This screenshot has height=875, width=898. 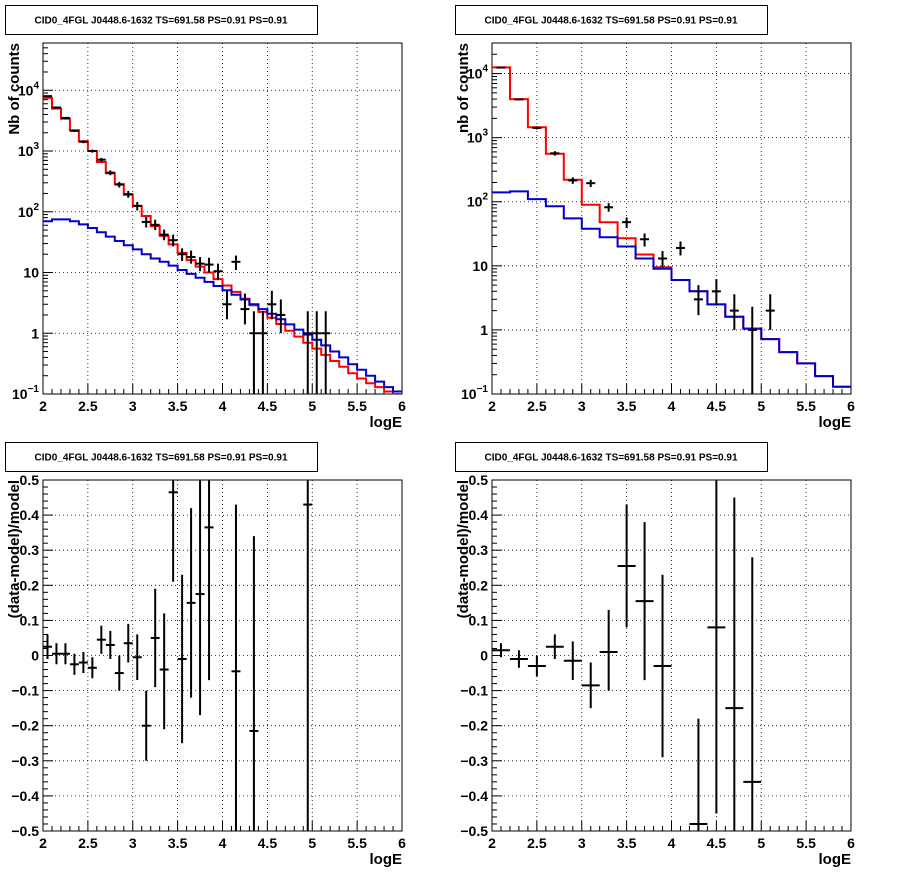 I want to click on y-tick-label: 10⁻¹, so click(x=25, y=393).